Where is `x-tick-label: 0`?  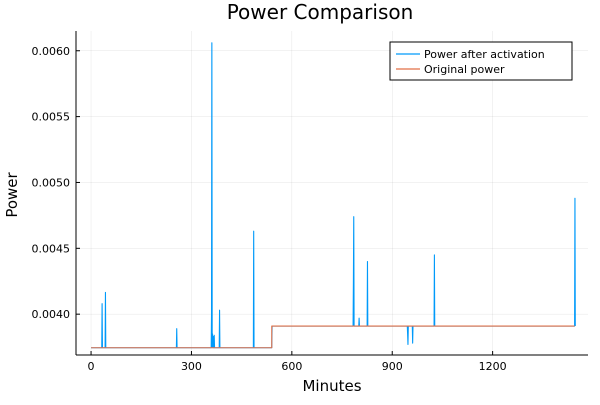
x-tick-label: 0 is located at coordinates (91, 366).